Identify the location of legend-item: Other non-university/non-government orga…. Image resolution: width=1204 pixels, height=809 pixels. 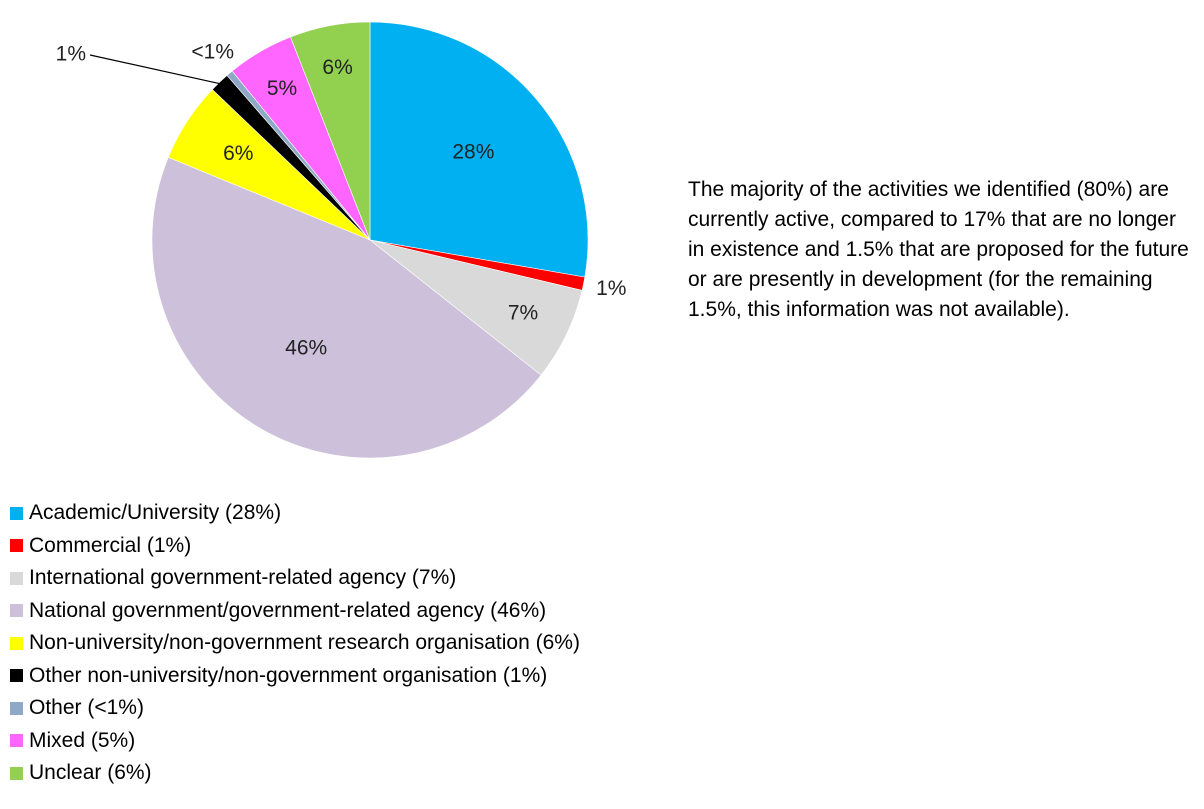
(295, 676).